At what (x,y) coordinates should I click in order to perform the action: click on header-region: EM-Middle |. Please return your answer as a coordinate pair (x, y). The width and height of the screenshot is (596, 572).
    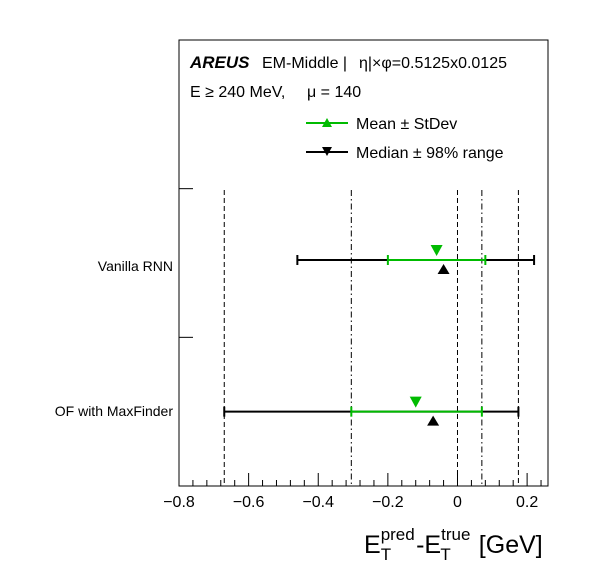
    Looking at the image, I should click on (304, 63).